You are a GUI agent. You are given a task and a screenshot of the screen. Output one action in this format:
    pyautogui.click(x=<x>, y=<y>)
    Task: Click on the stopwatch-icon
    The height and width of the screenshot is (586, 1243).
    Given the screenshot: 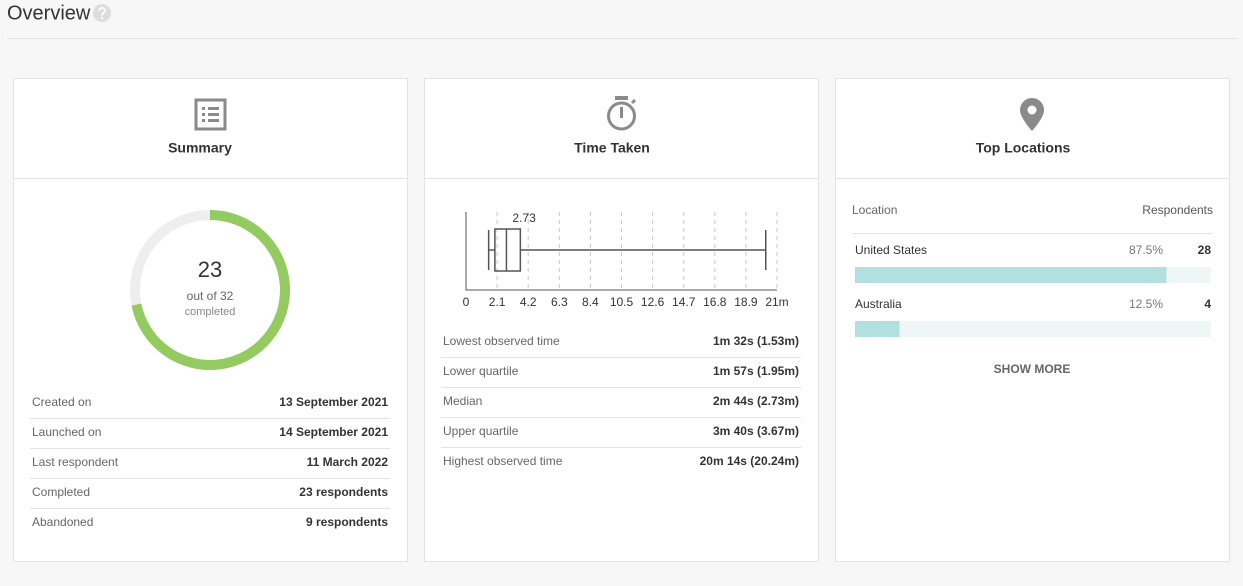 What is the action you would take?
    pyautogui.click(x=622, y=113)
    